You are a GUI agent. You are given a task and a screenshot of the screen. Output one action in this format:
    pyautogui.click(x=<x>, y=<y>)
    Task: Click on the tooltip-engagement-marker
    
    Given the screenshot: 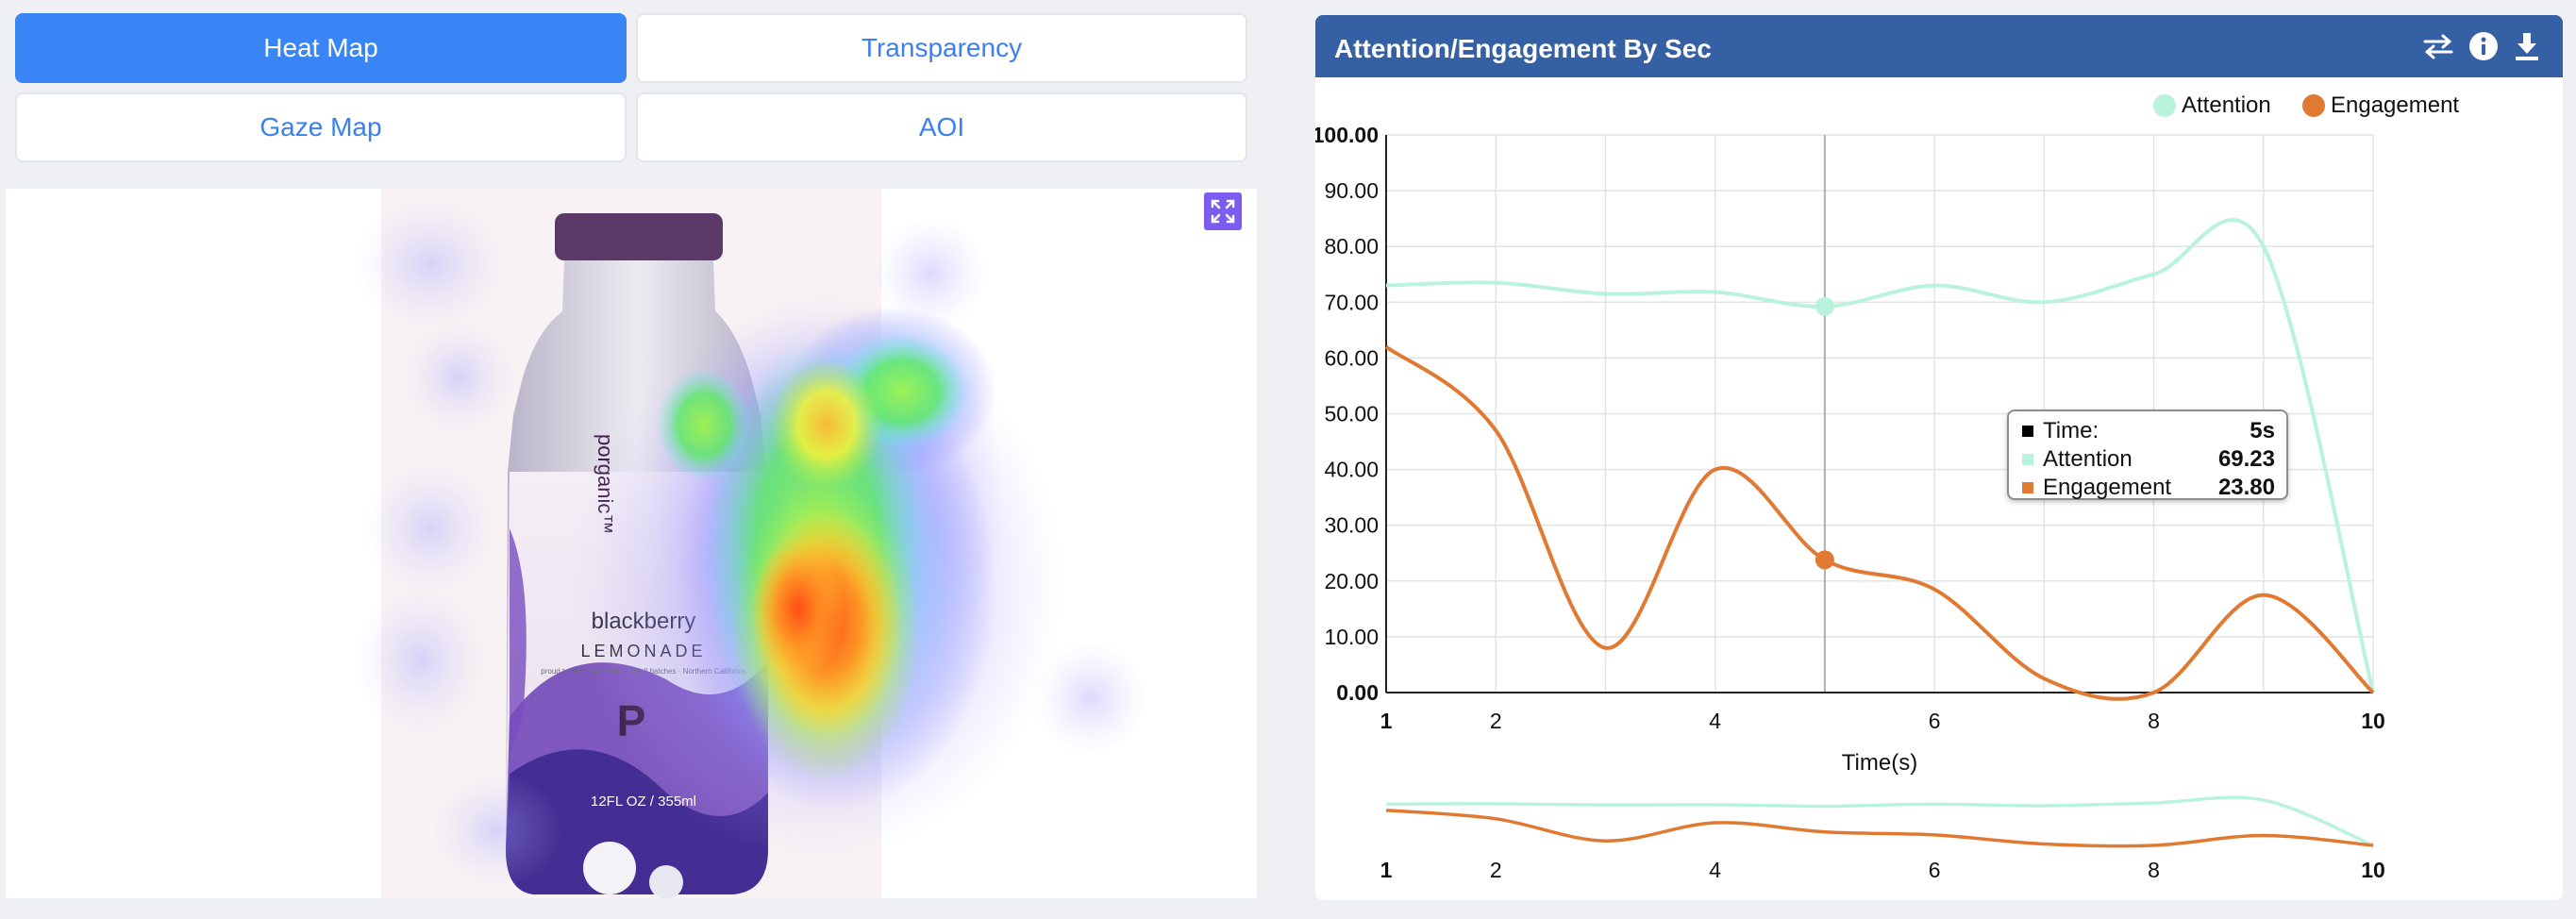 What is the action you would take?
    pyautogui.click(x=2027, y=487)
    